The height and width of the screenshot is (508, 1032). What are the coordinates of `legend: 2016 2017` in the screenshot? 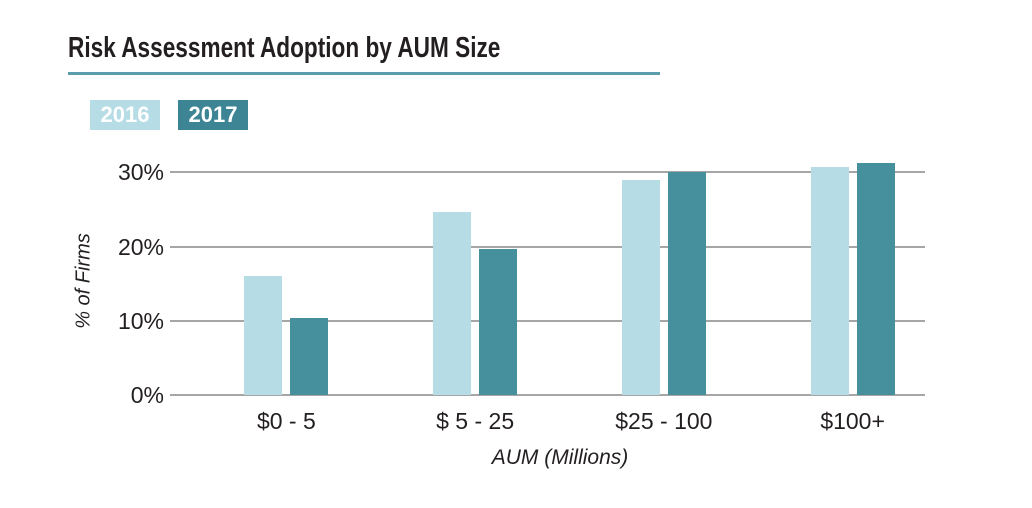 It's located at (169, 115).